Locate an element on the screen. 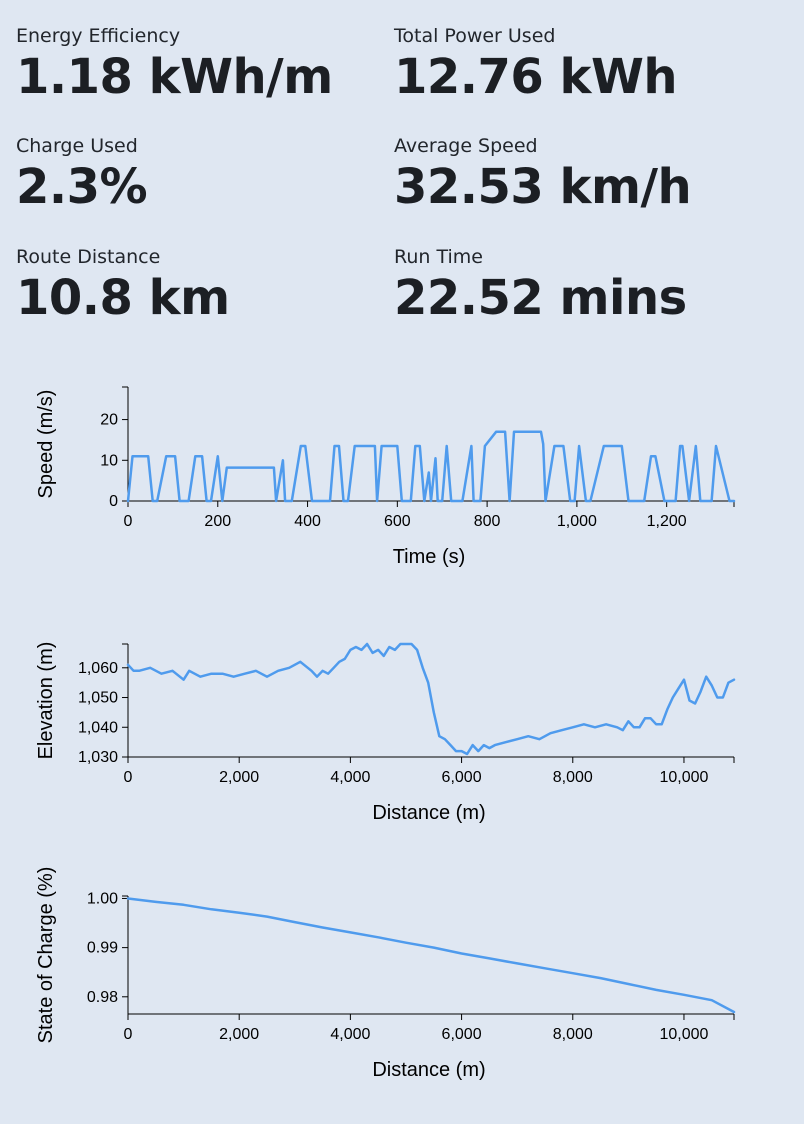 This screenshot has height=1124, width=804. stat-value: 32.53 km/h is located at coordinates (543, 187).